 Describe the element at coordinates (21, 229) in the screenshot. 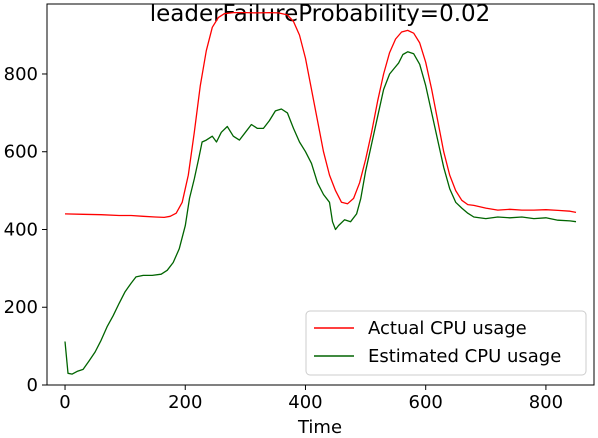

I see `y-tick-label: 400` at that location.